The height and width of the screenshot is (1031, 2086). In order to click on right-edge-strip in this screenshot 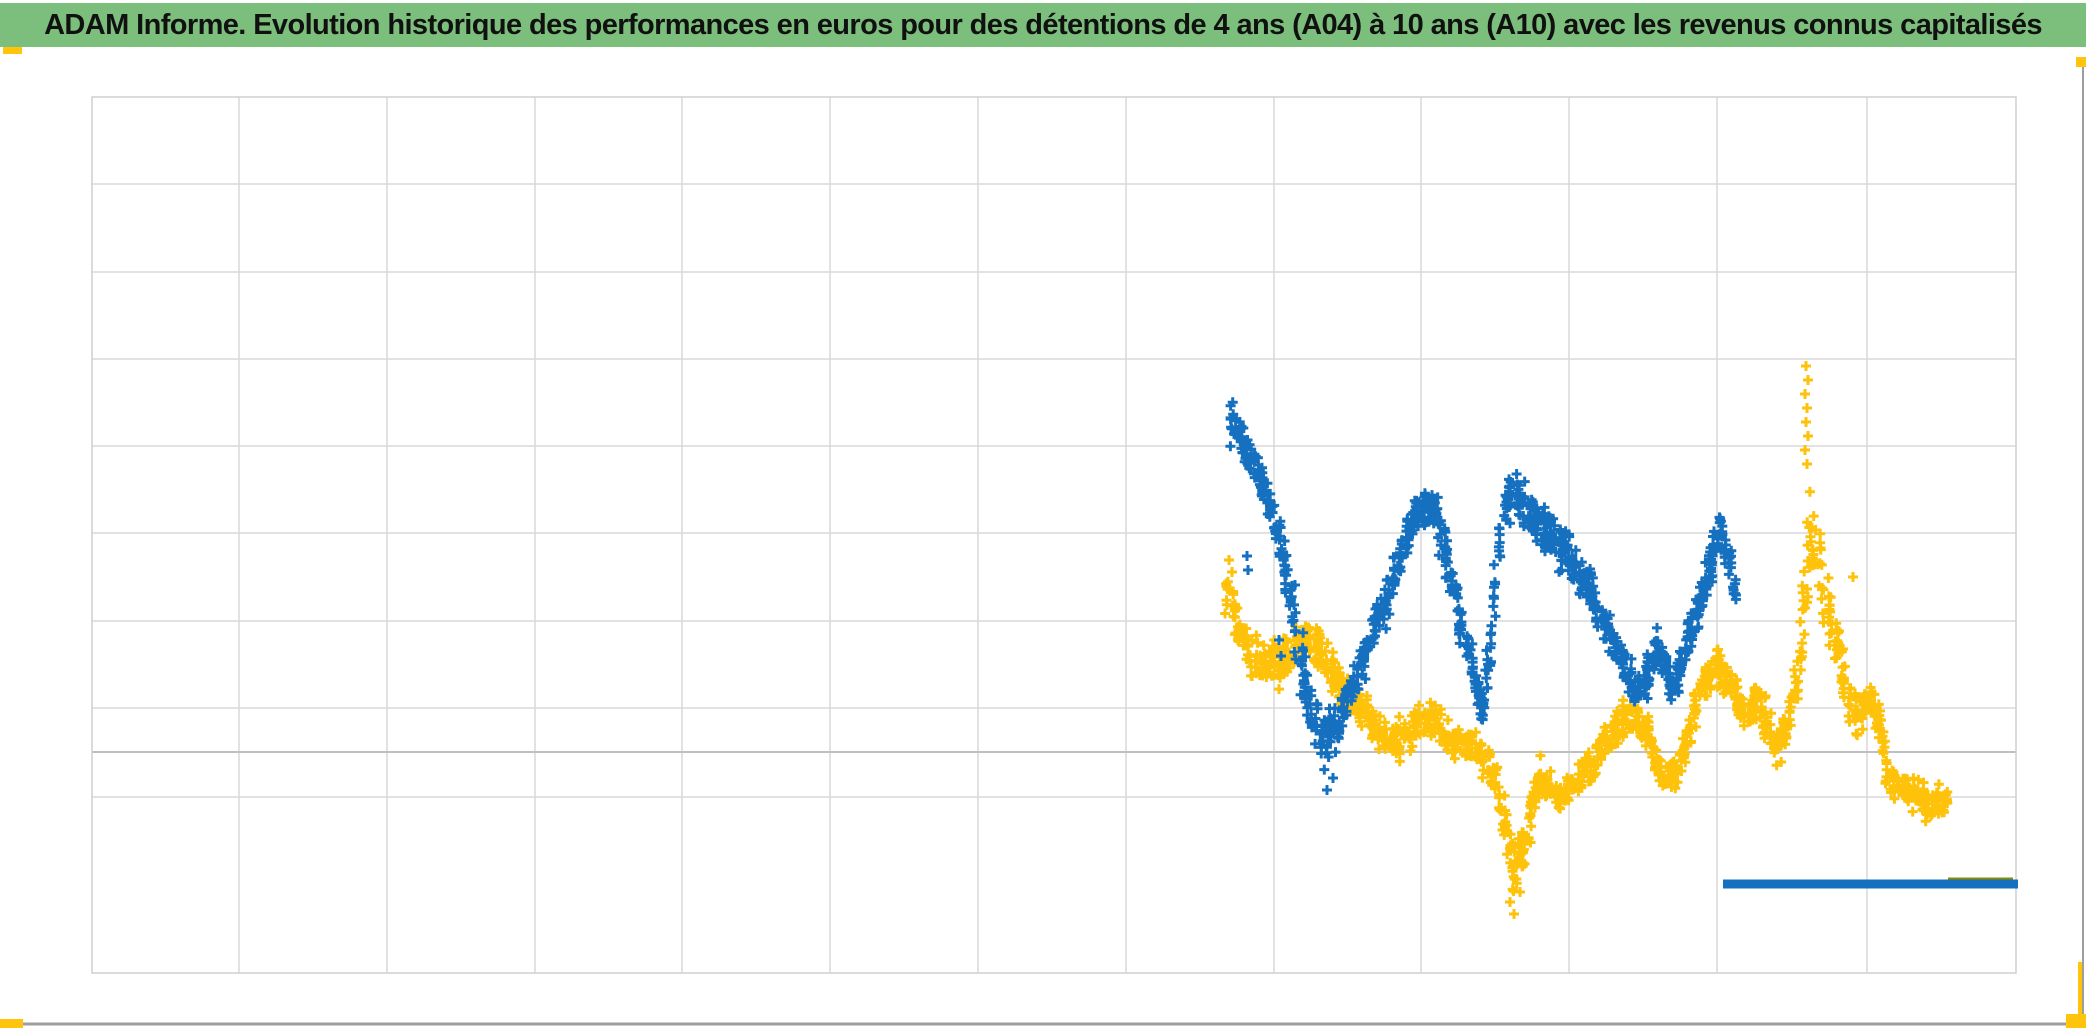, I will do `click(2080, 993)`.